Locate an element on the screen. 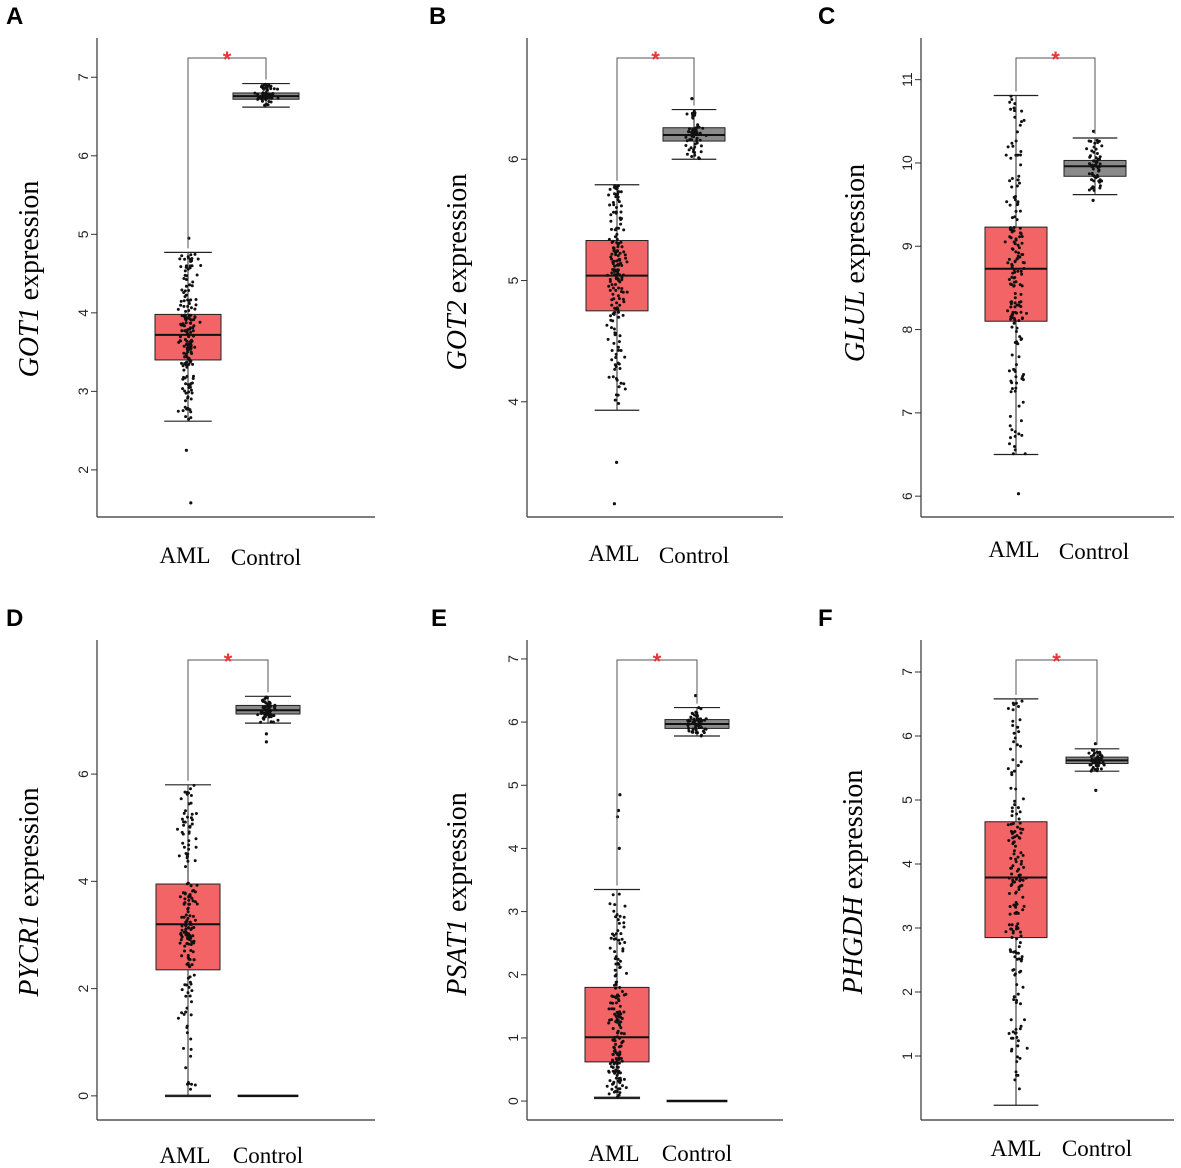  panel-letter-d: D is located at coordinates (14, 618).